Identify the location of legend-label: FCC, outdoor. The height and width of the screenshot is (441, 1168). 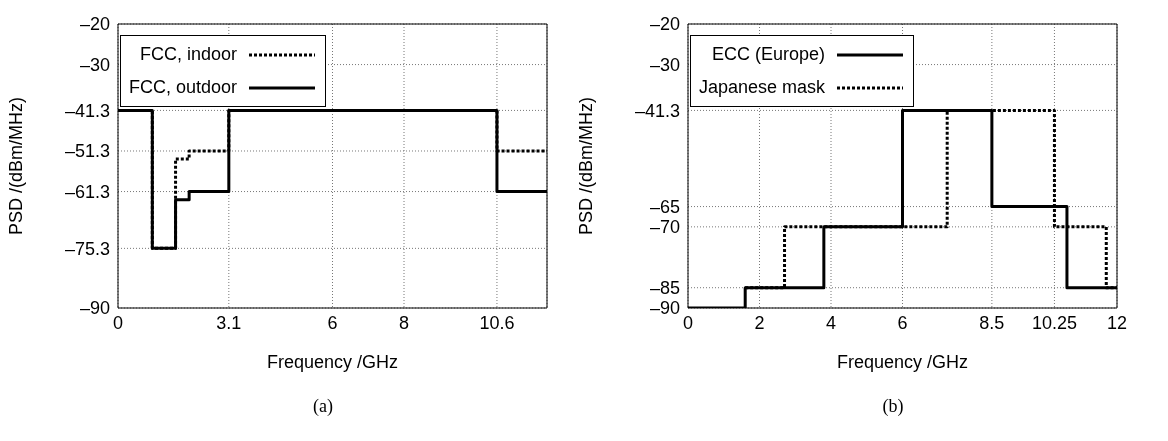
(183, 87).